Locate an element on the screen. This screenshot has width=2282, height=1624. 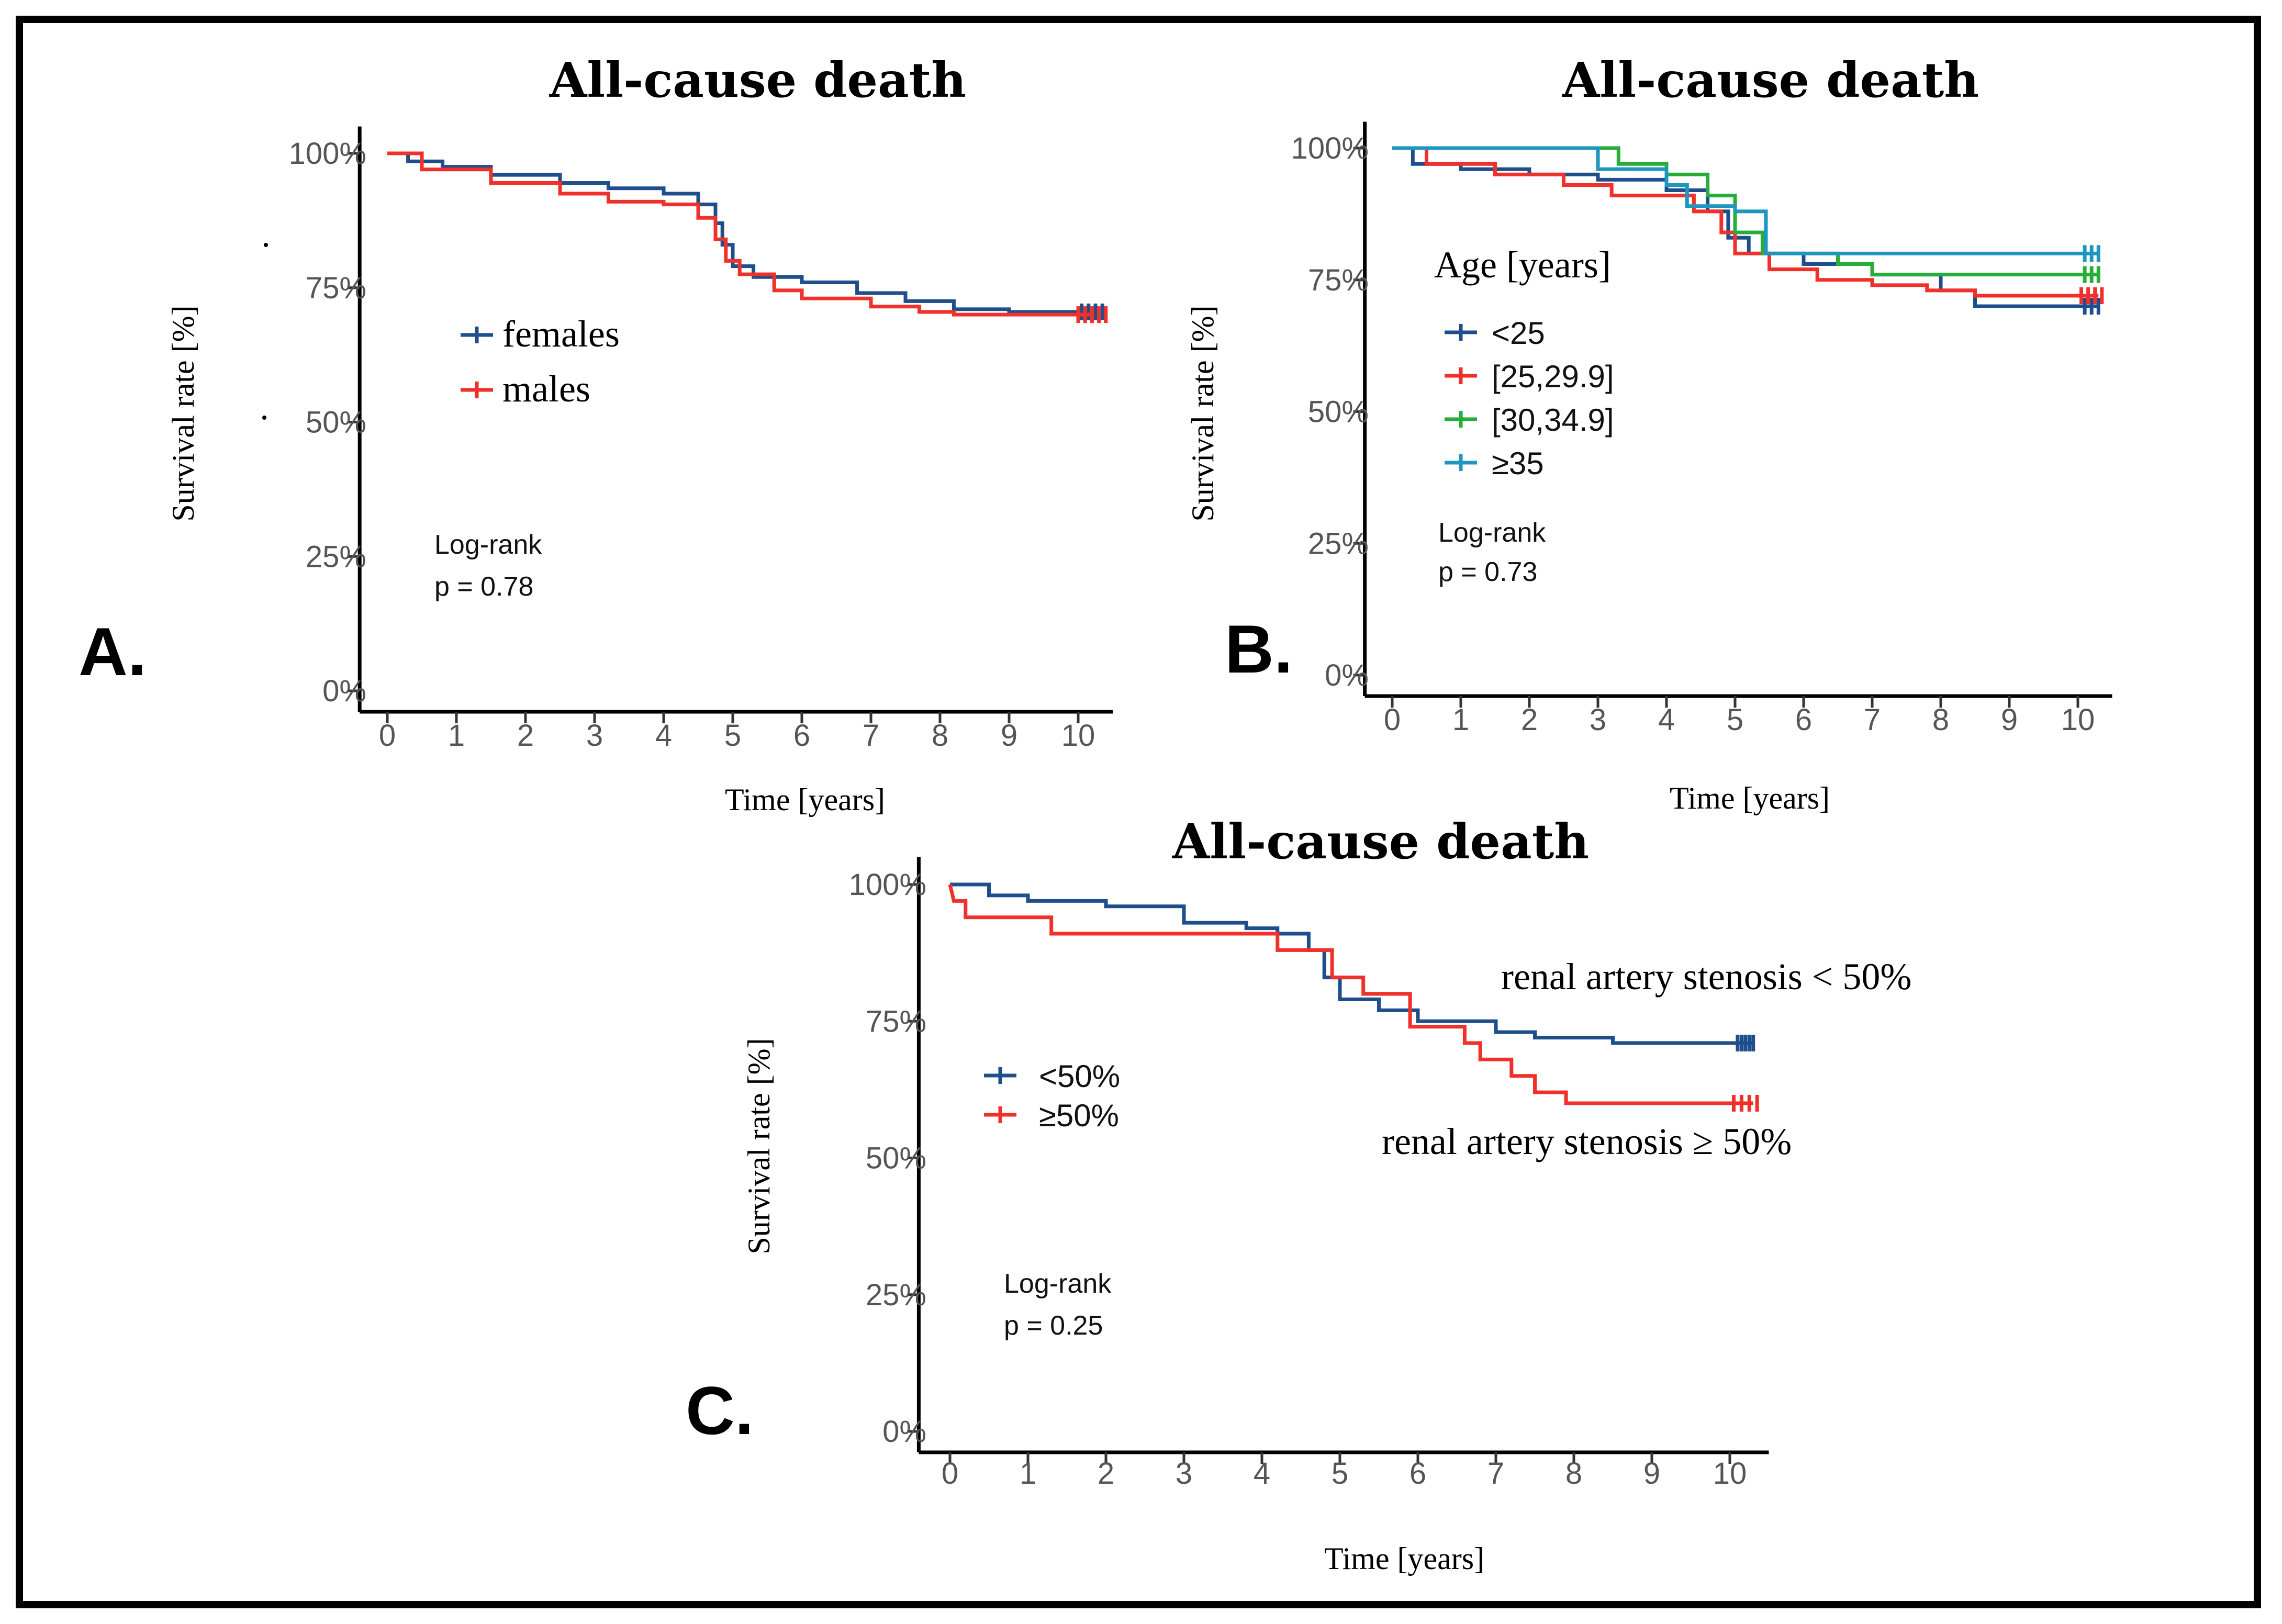
legend-label: ≥35 is located at coordinates (1518, 463).